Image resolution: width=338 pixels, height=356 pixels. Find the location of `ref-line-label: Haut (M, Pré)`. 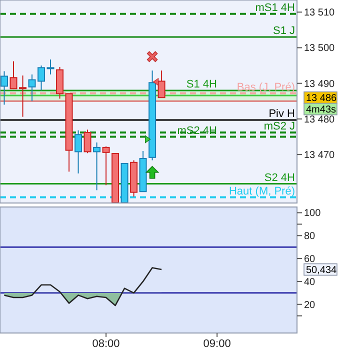

ref-line-label: Haut (M, Pré) is located at coordinates (261, 191).